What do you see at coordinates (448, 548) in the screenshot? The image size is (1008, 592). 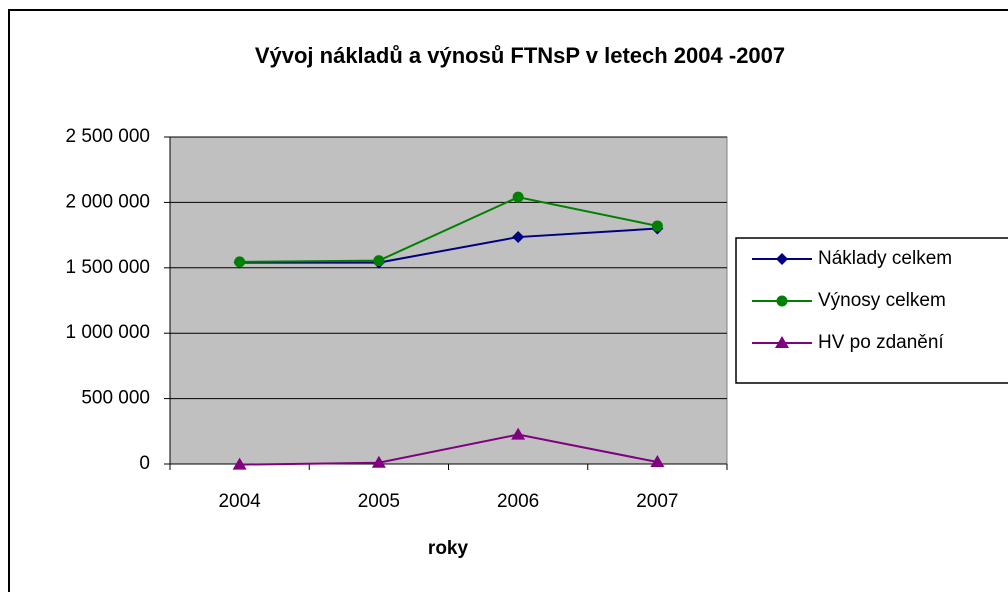 I see `x-axis-label: roky` at bounding box center [448, 548].